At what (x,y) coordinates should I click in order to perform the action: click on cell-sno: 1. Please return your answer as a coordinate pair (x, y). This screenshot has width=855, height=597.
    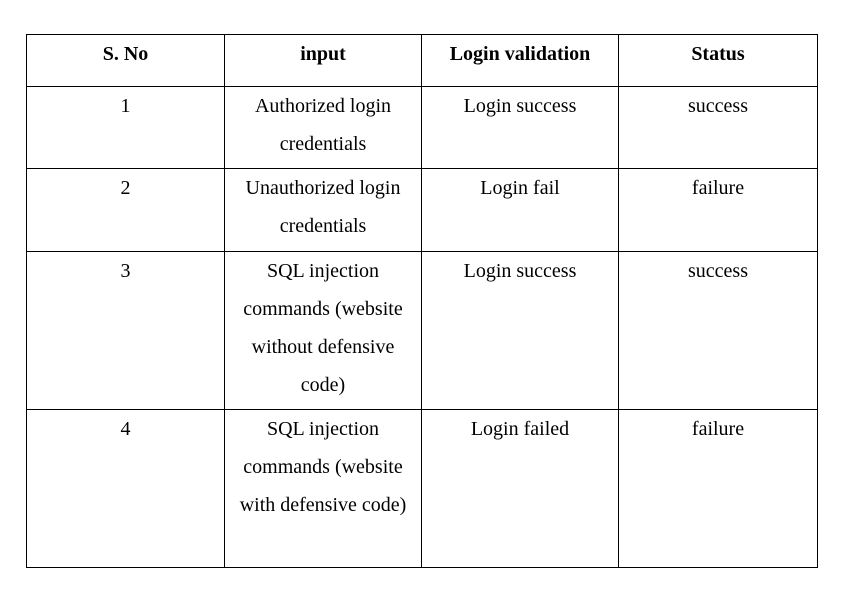
    Looking at the image, I should click on (125, 127).